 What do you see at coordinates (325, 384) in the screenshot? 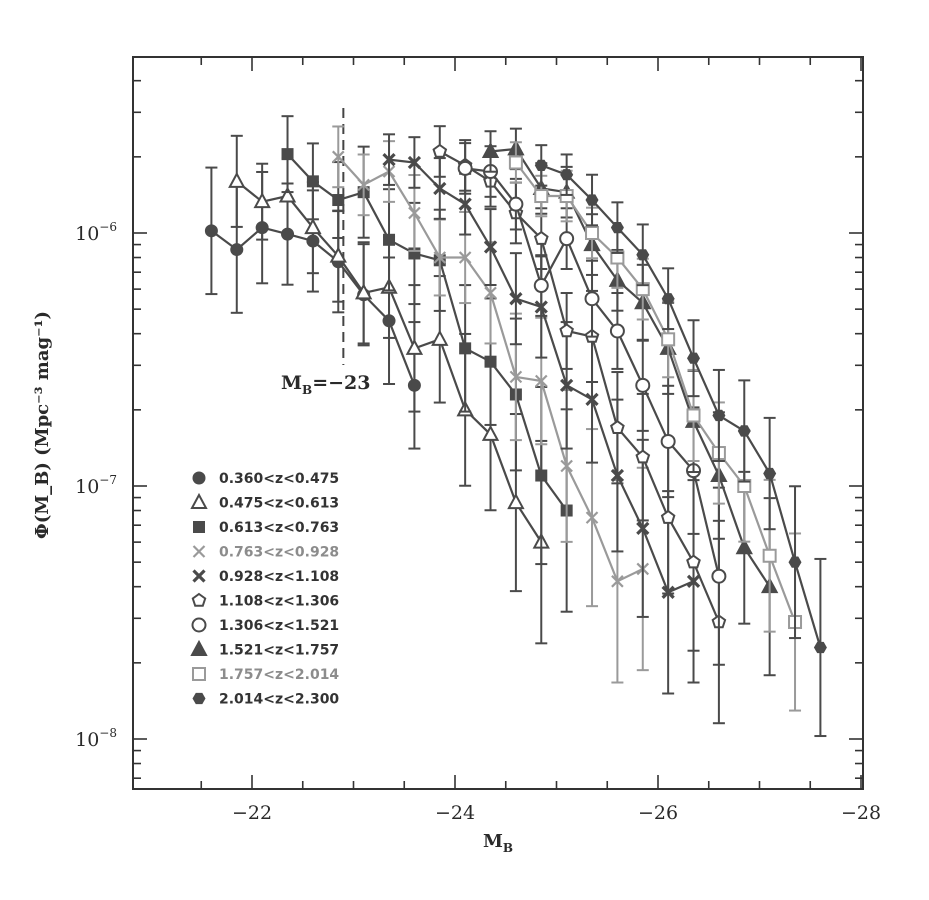
I see `cutoff-label: MB=−23` at bounding box center [325, 384].